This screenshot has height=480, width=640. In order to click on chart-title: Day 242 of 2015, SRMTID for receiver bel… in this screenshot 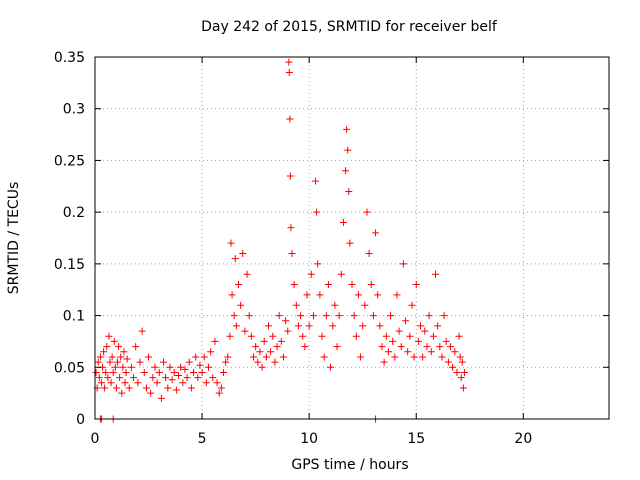, I will do `click(349, 27)`.